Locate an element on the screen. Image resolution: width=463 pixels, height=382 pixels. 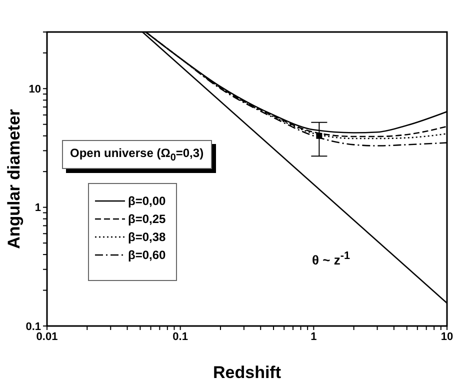
legend-label: β=0,38 is located at coordinates (147, 237).